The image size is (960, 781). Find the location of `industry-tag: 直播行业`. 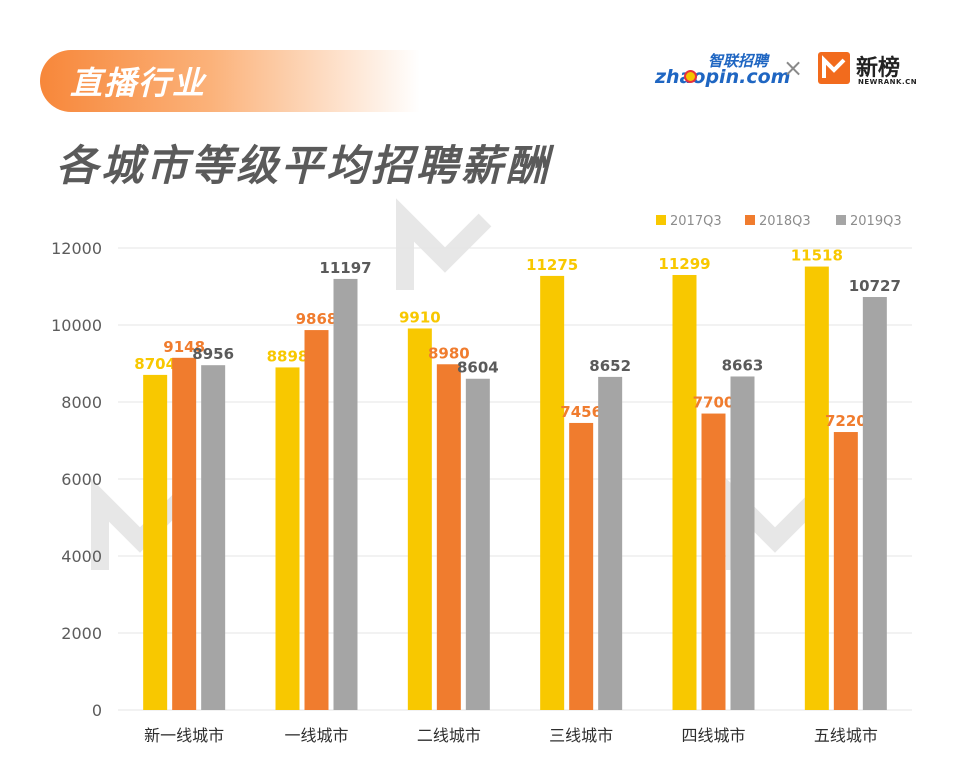

industry-tag: 直播行业 is located at coordinates (138, 83).